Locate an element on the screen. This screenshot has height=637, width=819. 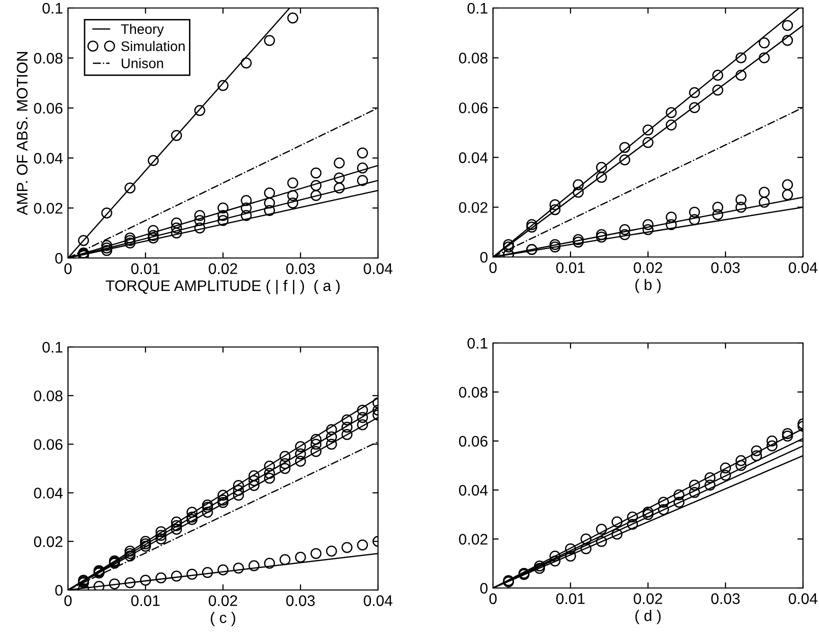
legend-label: Unison is located at coordinates (143, 63).